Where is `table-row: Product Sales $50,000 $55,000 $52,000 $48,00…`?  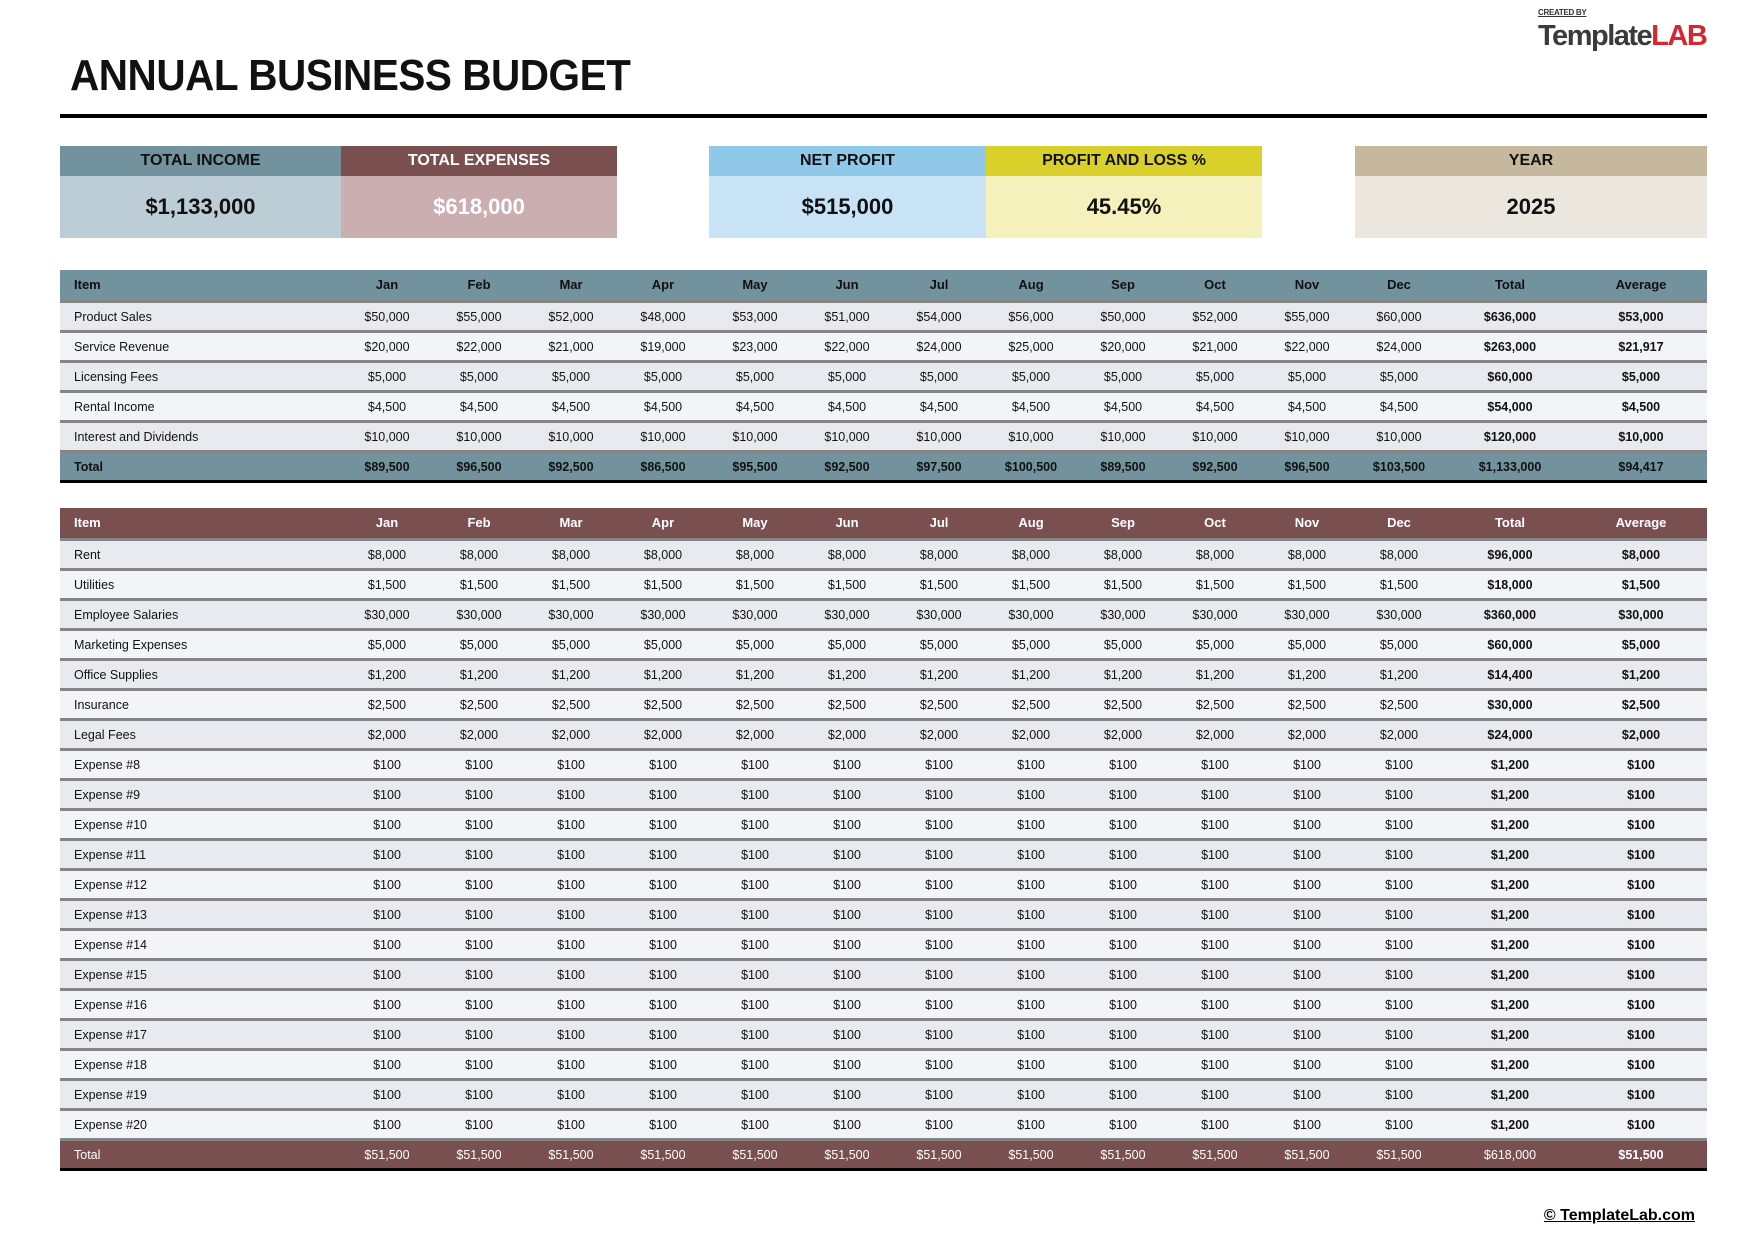 table-row: Product Sales $50,000 $55,000 $52,000 $48,00… is located at coordinates (883, 315).